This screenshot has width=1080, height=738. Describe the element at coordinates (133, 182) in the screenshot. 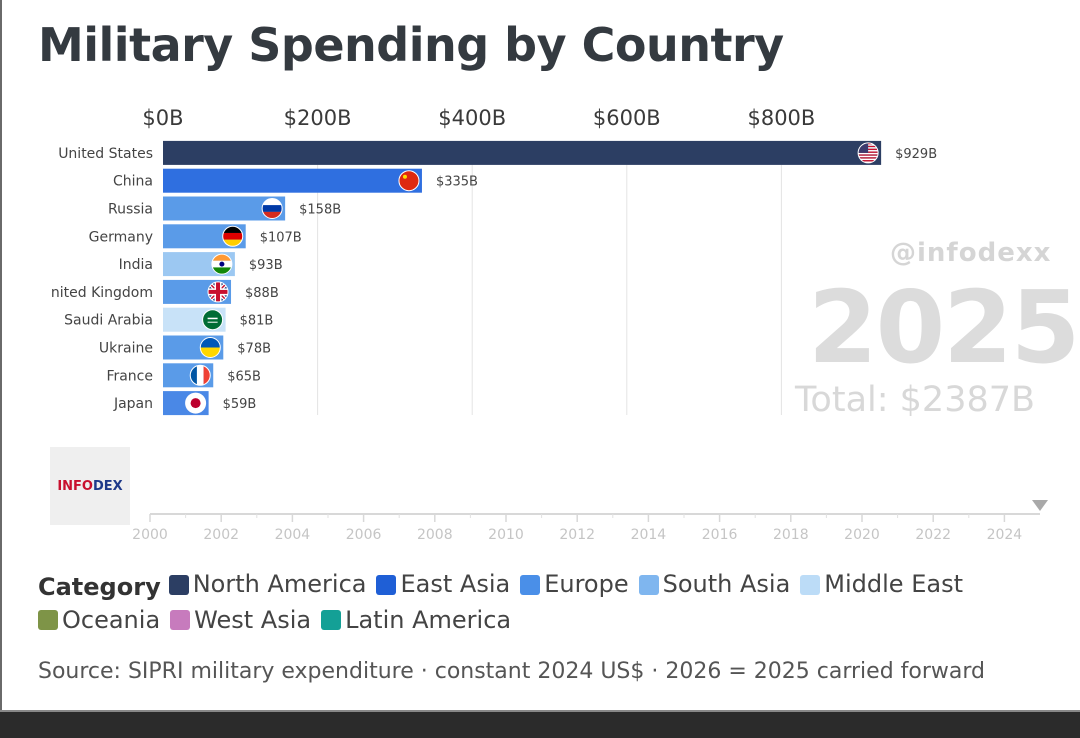

I see `y-category-label: China` at that location.